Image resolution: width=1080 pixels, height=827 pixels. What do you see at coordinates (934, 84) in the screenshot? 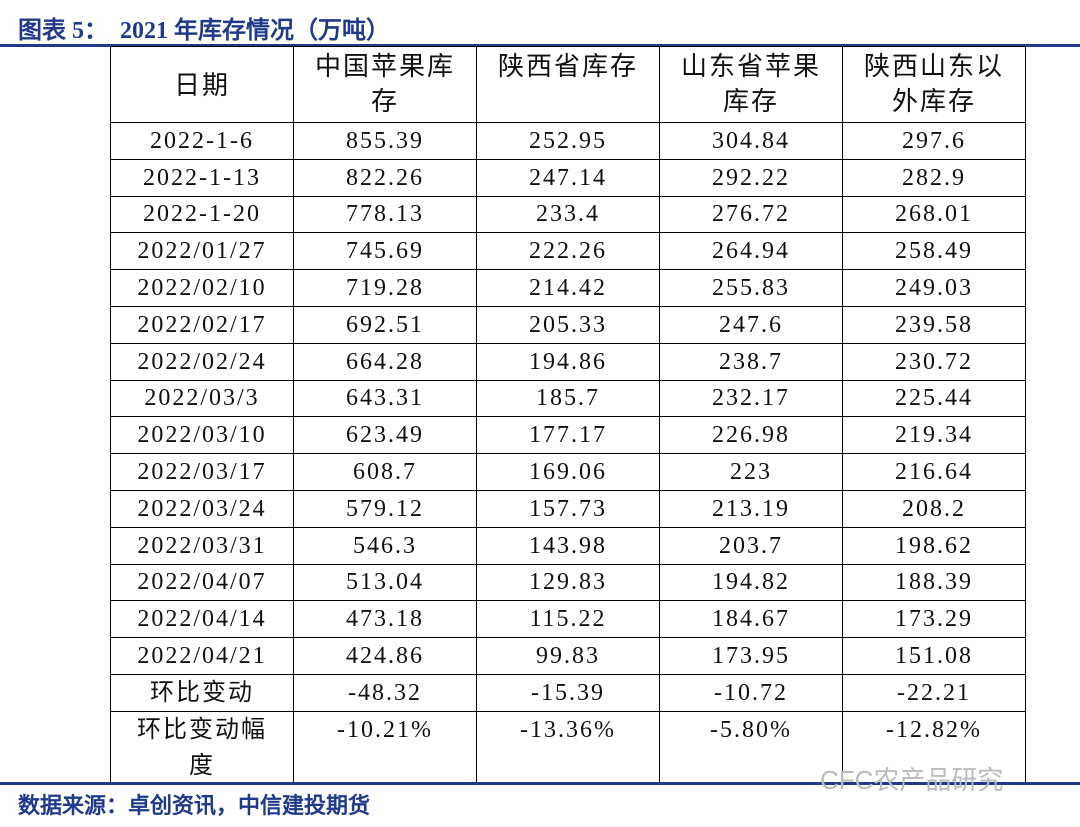
I see `column-header: 陕西山东以外库存` at bounding box center [934, 84].